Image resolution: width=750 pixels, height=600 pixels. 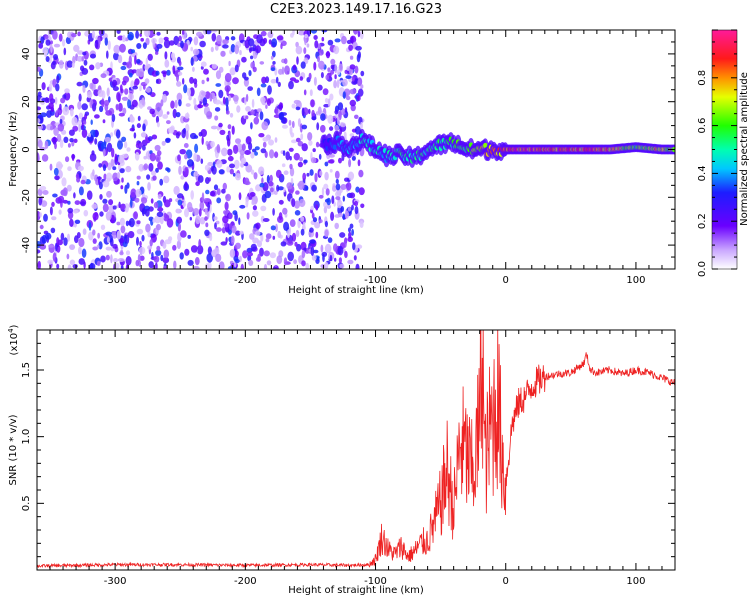 What do you see at coordinates (724, 149) in the screenshot?
I see `colorbar-gradient` at bounding box center [724, 149].